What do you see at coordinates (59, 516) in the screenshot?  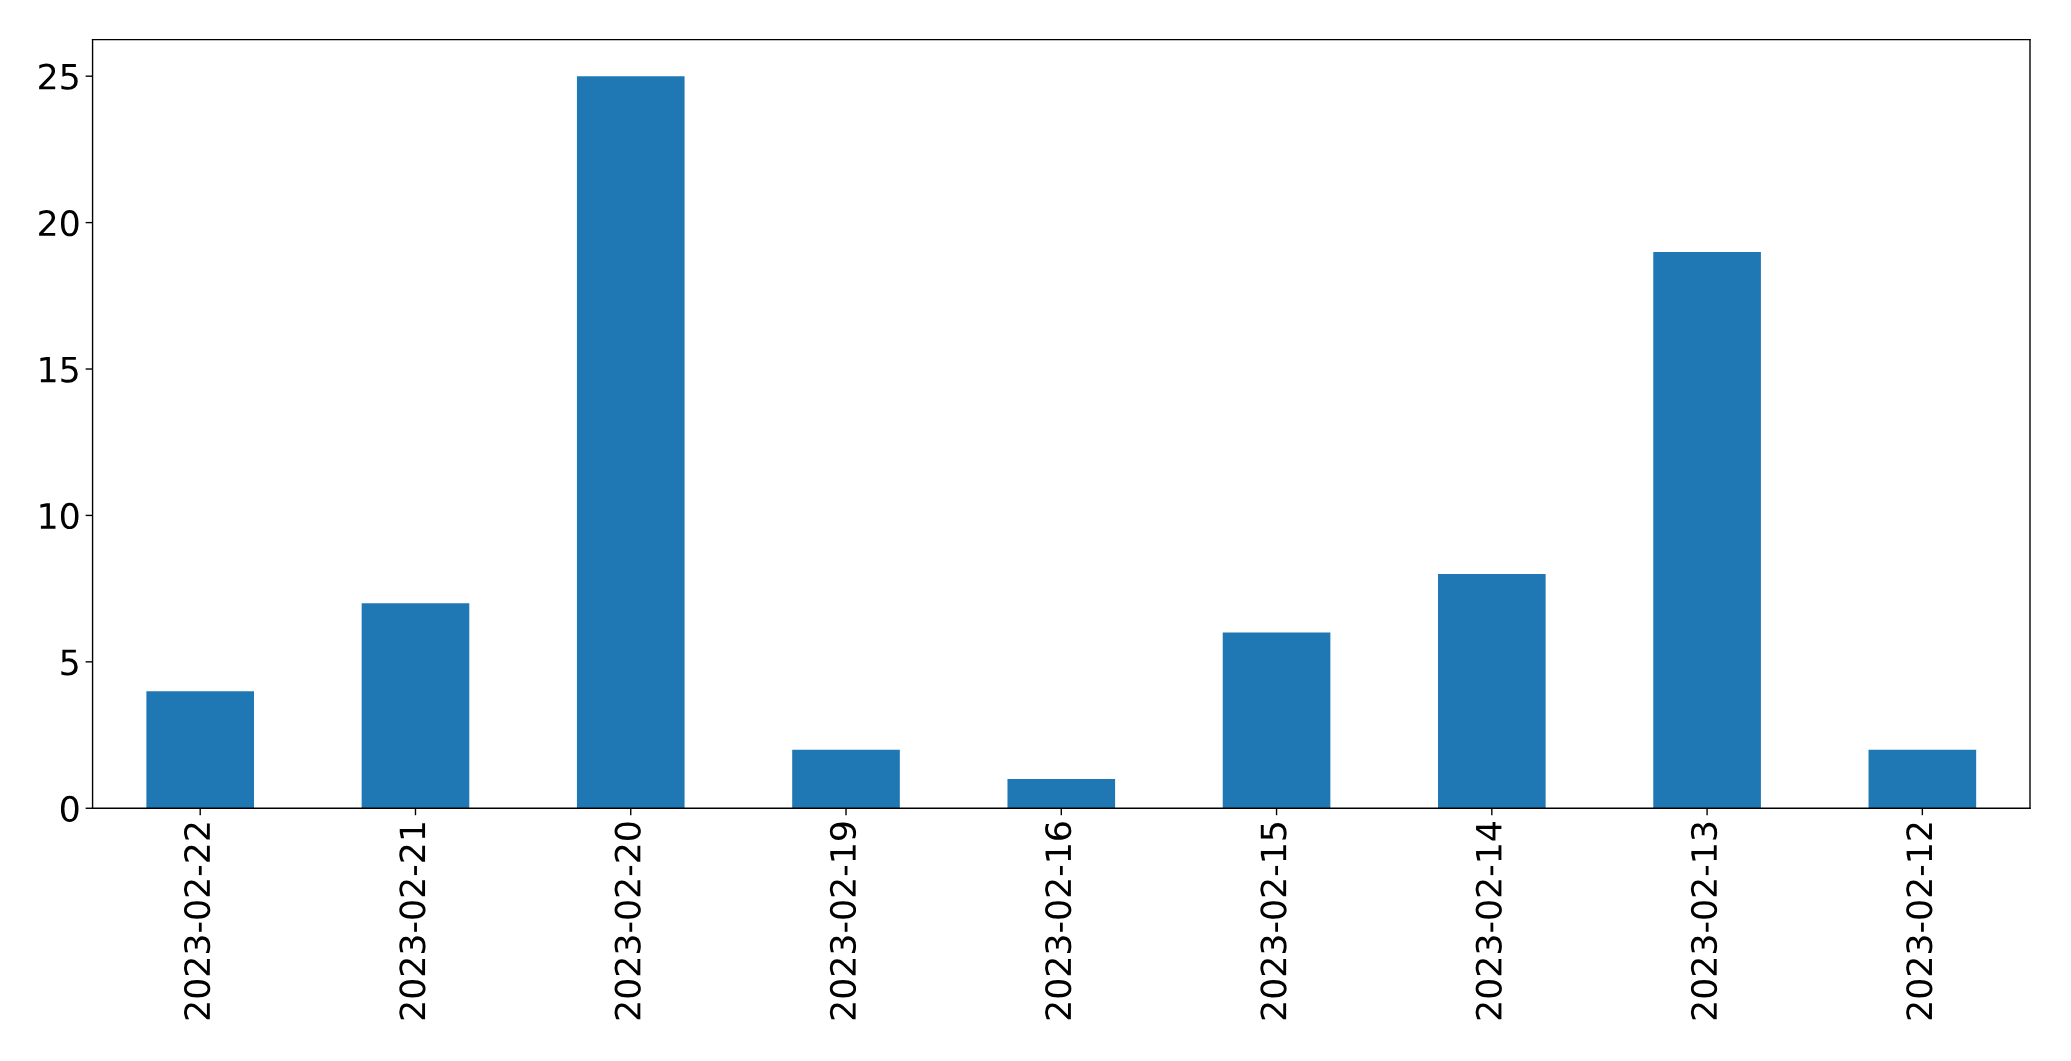 I see `y-tick-label: 10` at bounding box center [59, 516].